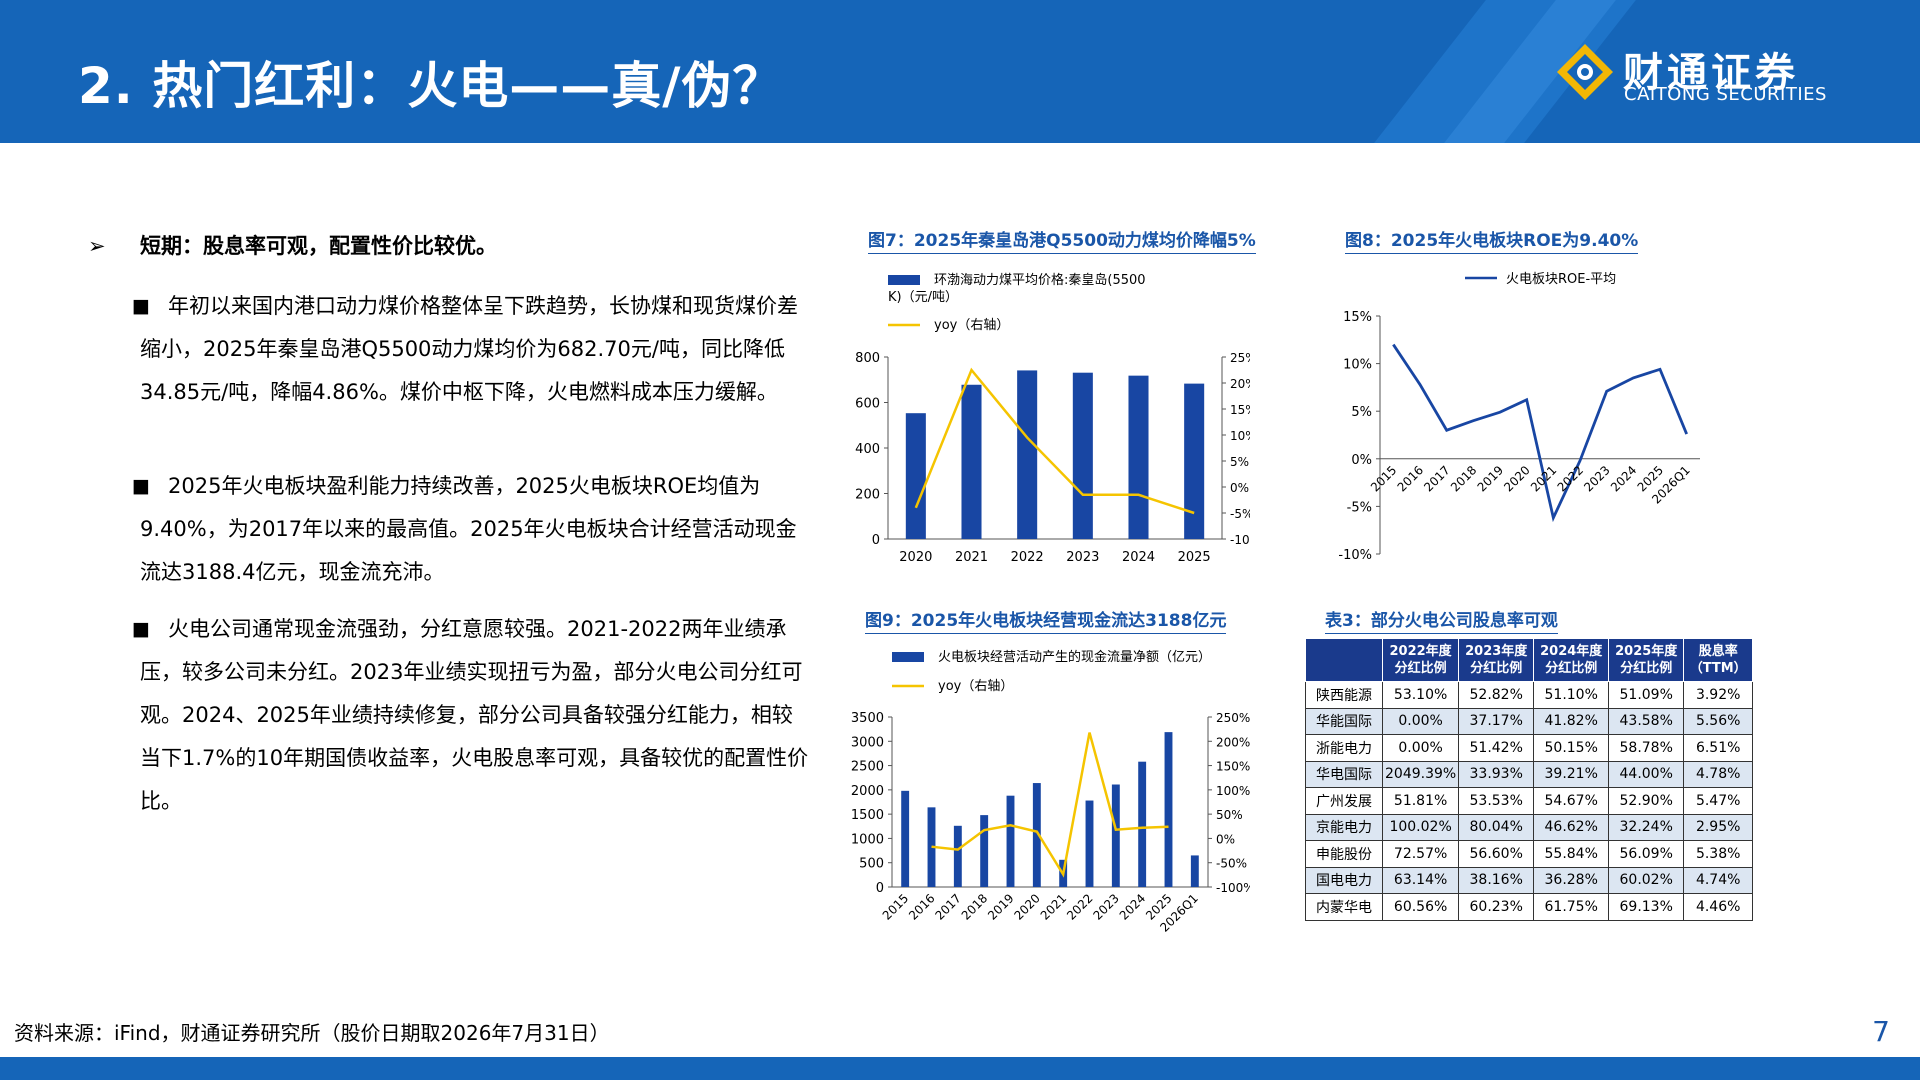  I want to click on y2-tick-label: 25%, so click(1240, 358).